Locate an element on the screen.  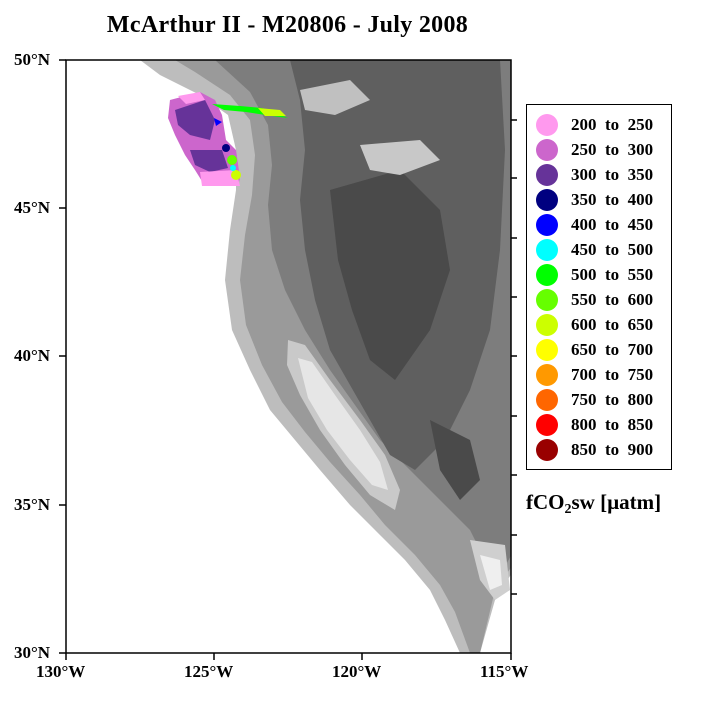
legend-label: 700 to 750 is located at coordinates (612, 374).